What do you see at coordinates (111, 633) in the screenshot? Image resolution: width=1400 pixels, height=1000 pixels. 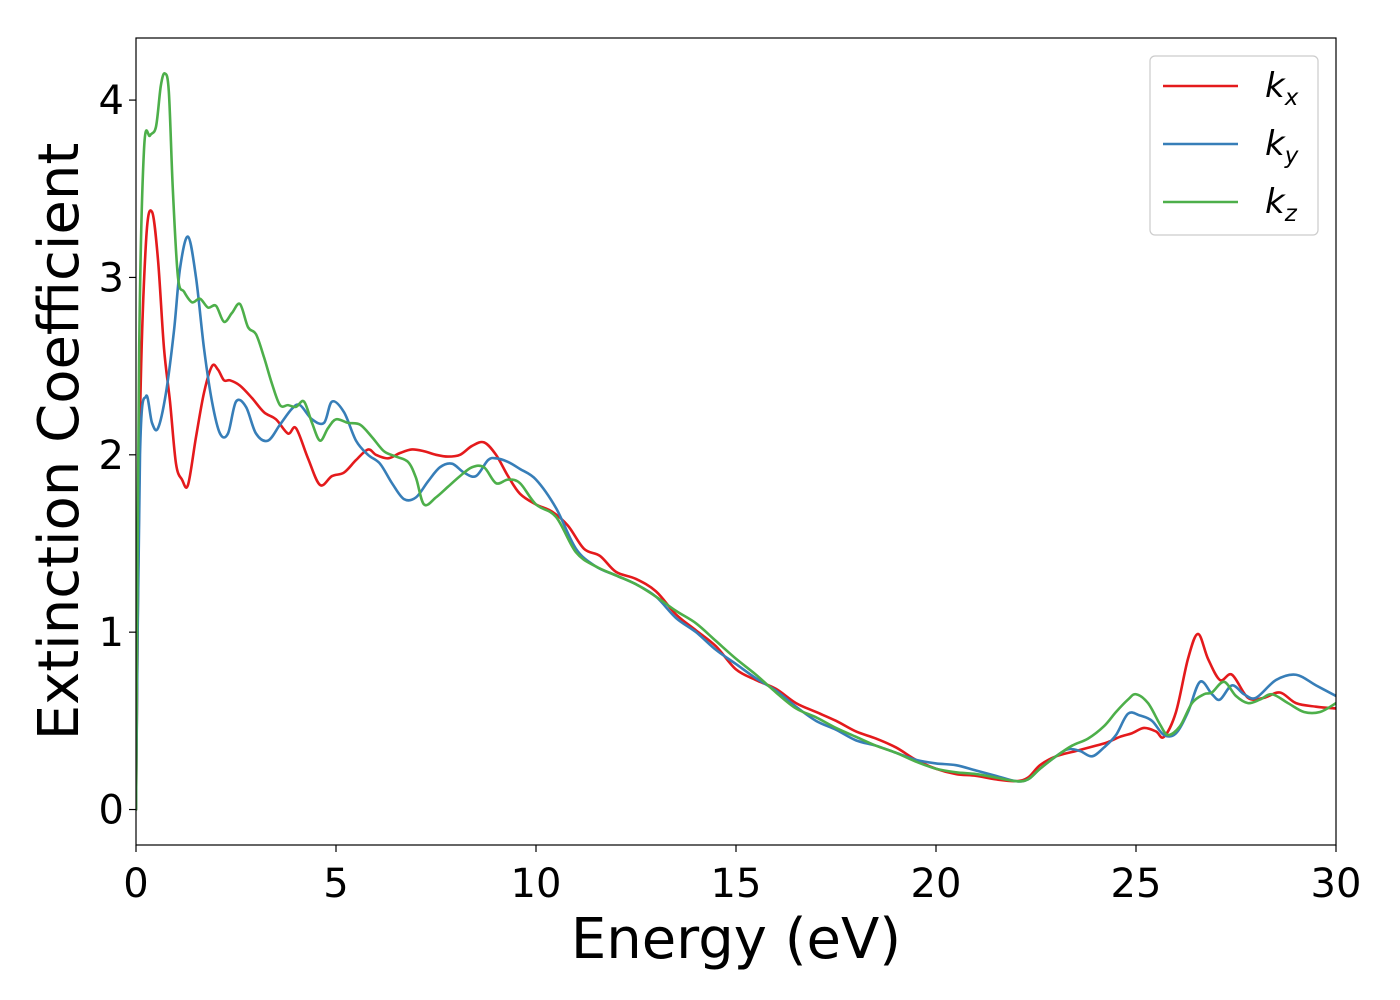 I see `y-tick-label: 1` at bounding box center [111, 633].